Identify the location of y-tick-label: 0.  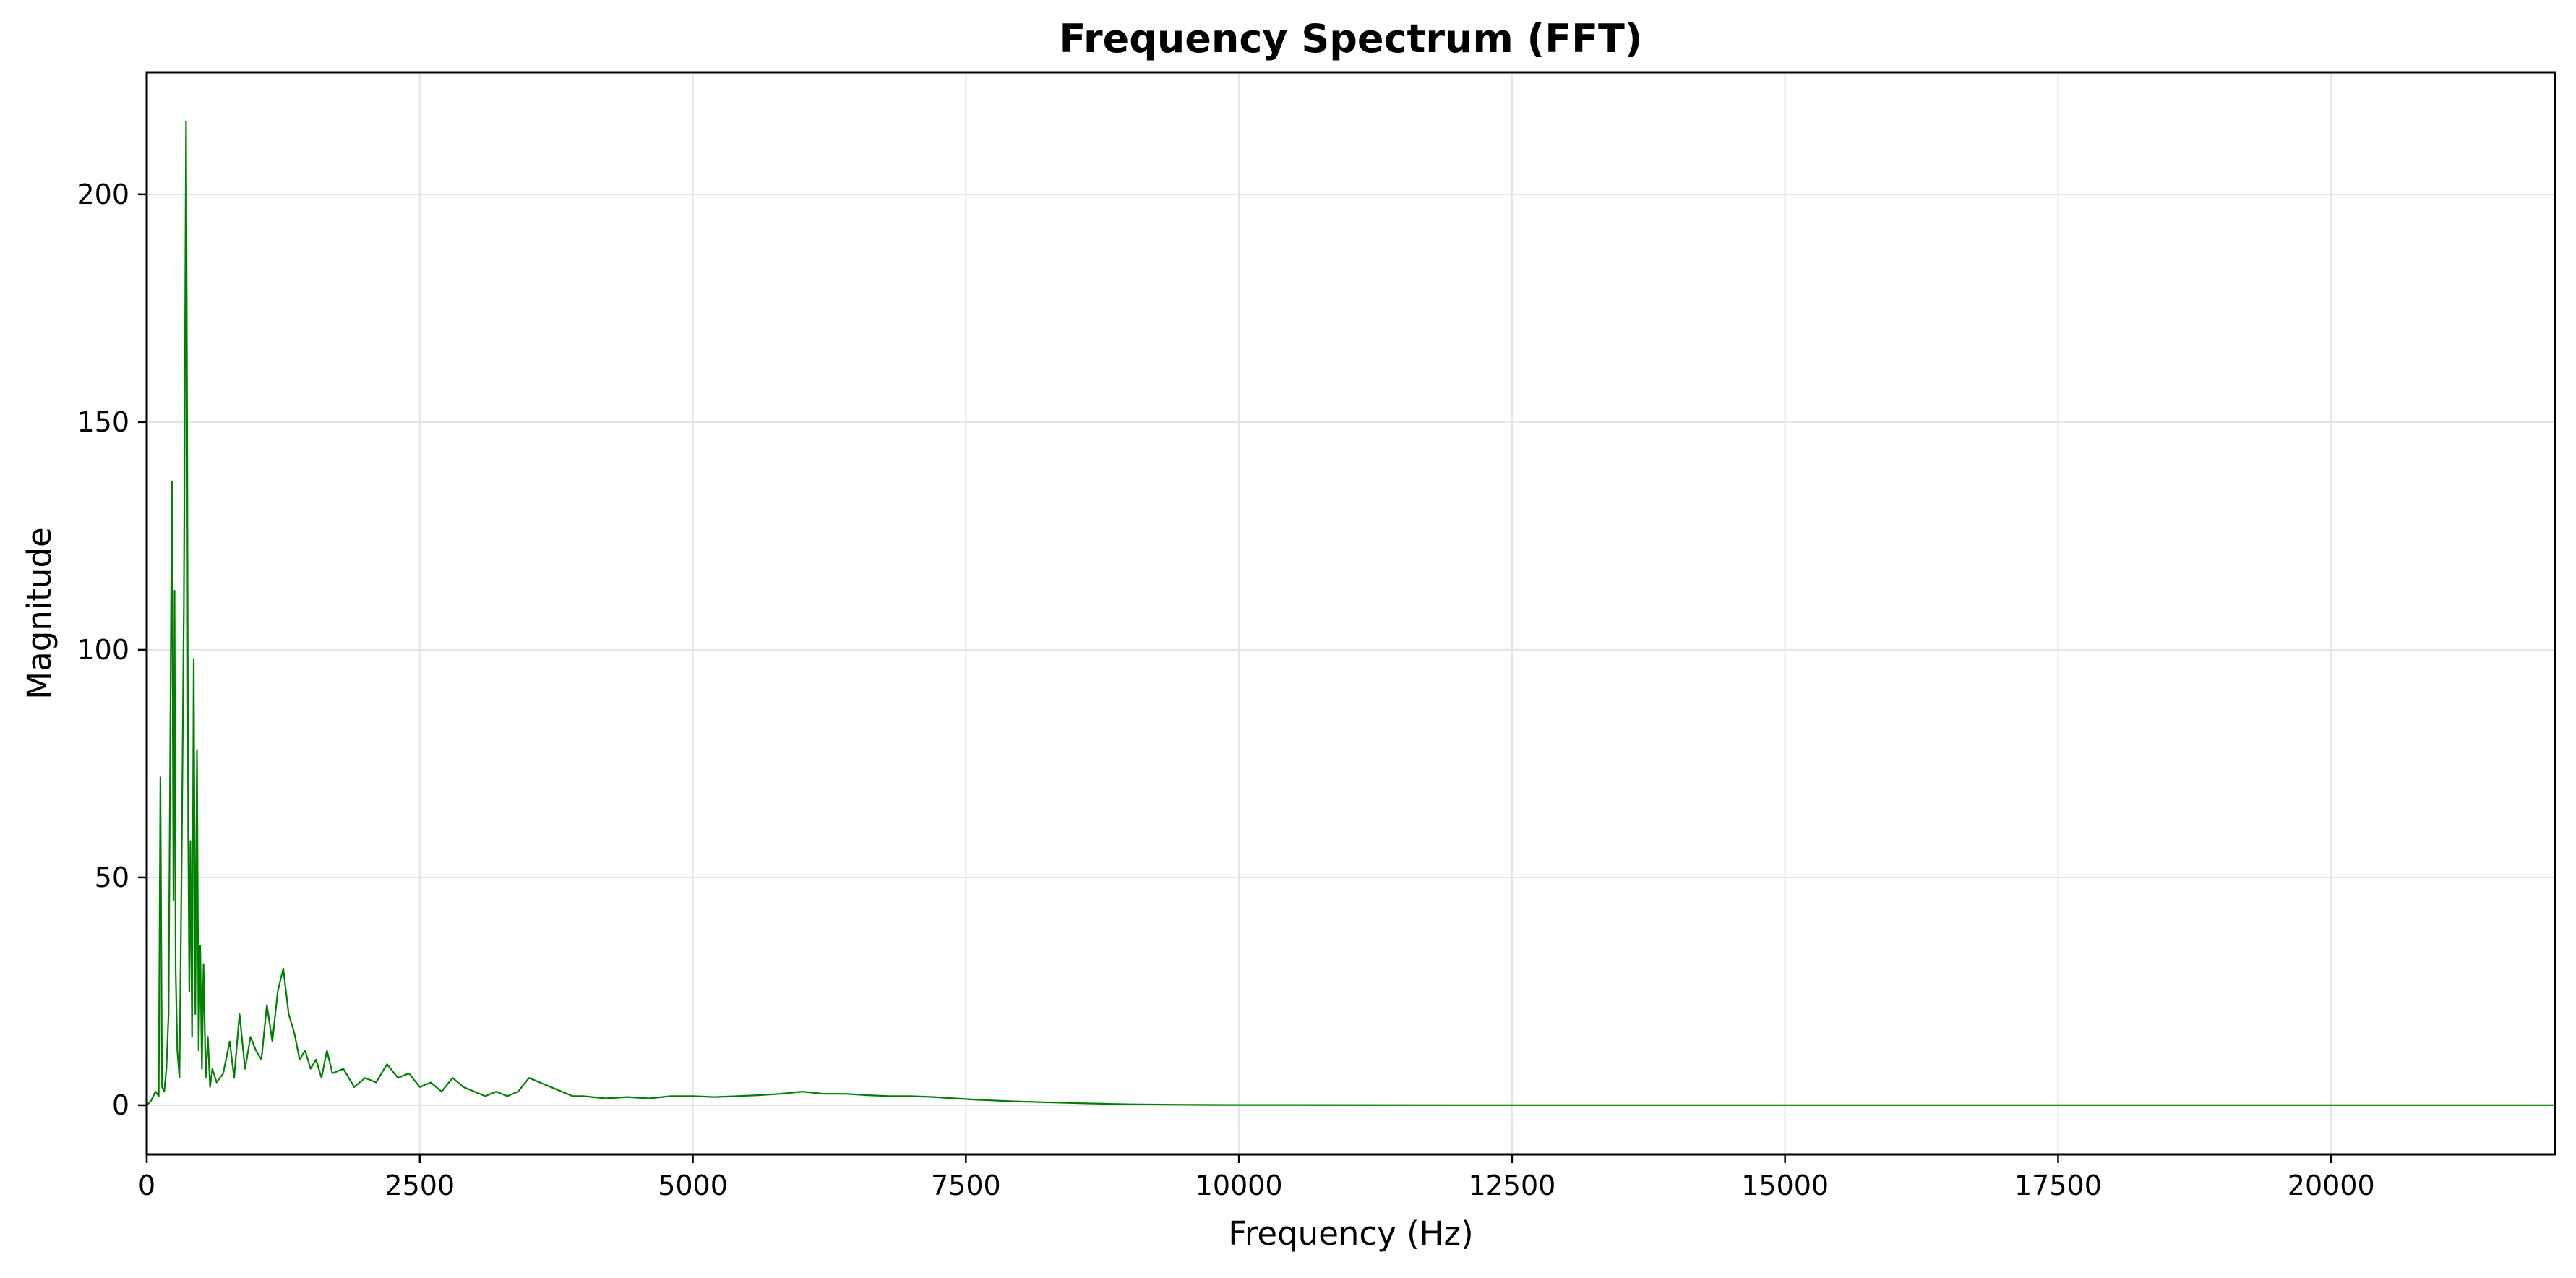
(121, 1105).